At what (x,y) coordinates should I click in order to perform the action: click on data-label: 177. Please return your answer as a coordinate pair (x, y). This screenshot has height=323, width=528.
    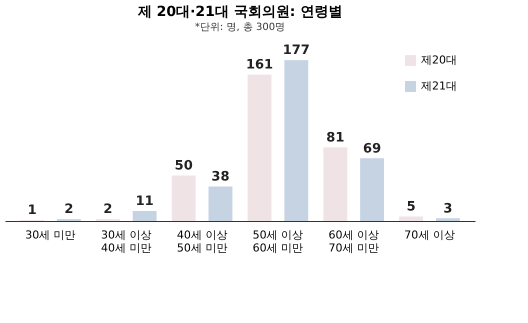
    Looking at the image, I should click on (296, 50).